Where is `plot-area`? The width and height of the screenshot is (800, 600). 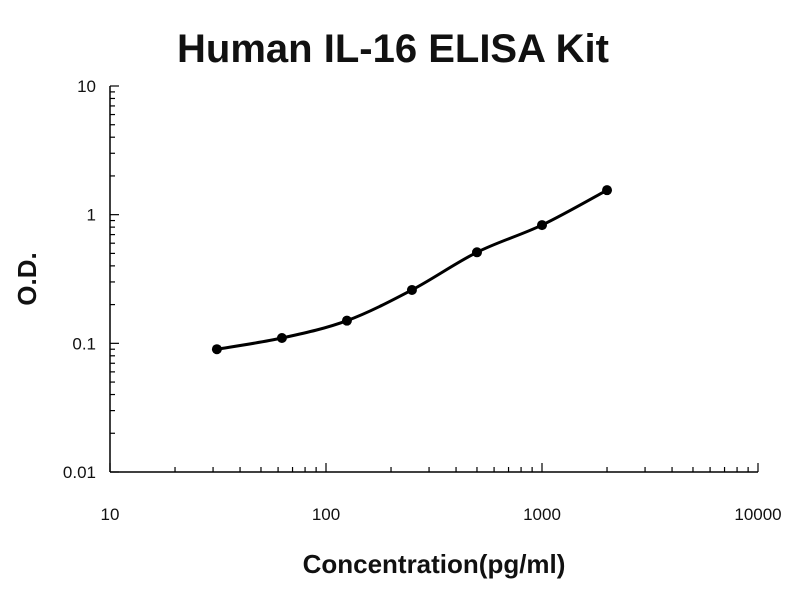
plot-area is located at coordinates (412, 270).